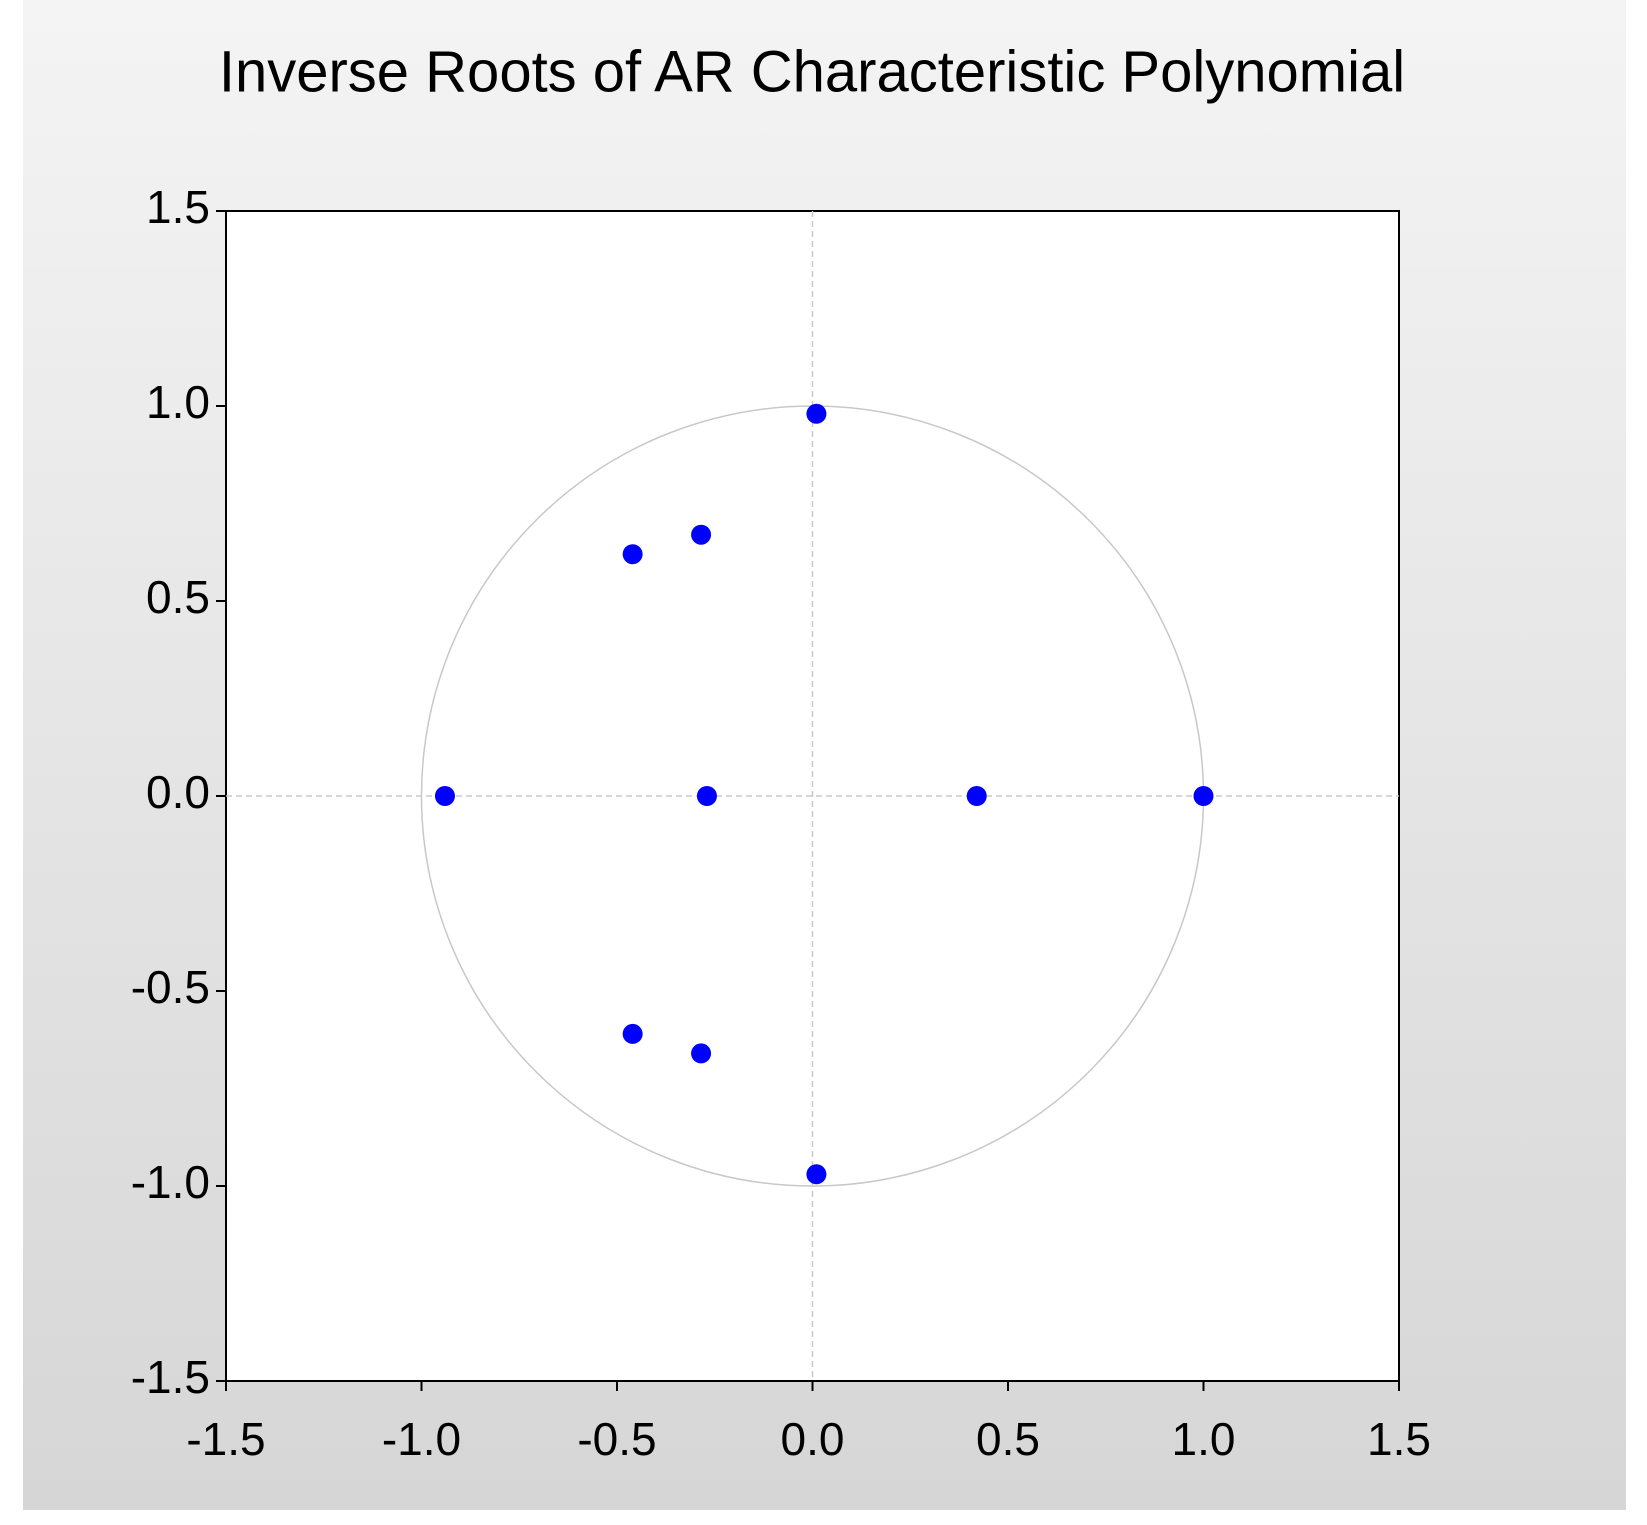  Describe the element at coordinates (170, 1377) in the screenshot. I see `y-tick-label: -1.5` at that location.